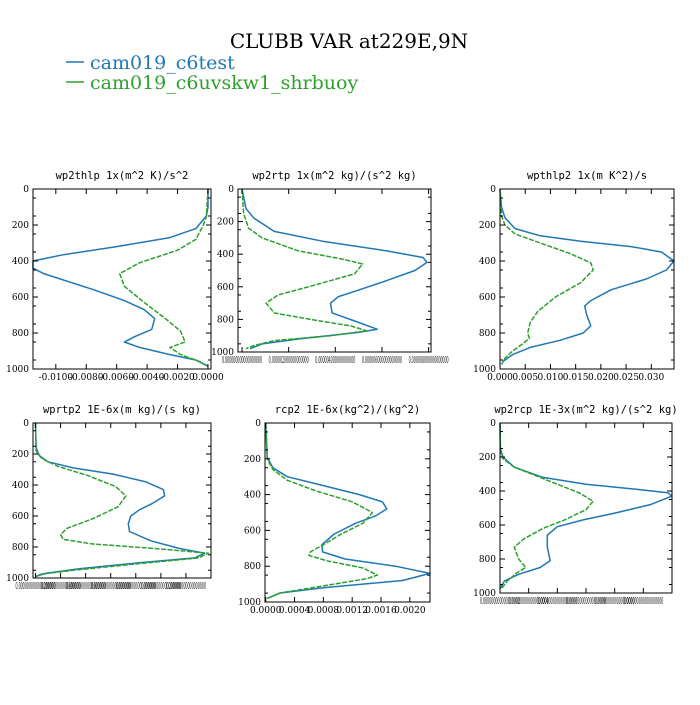 The image size is (700, 705). What do you see at coordinates (601, 378) in the screenshot?
I see `x-tick-label: 0.020` at bounding box center [601, 378].